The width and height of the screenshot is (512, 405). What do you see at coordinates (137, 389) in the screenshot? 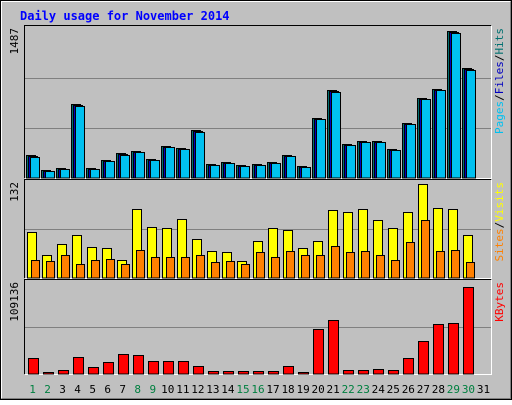
I see `x-label-day-8: 8` at bounding box center [137, 389].